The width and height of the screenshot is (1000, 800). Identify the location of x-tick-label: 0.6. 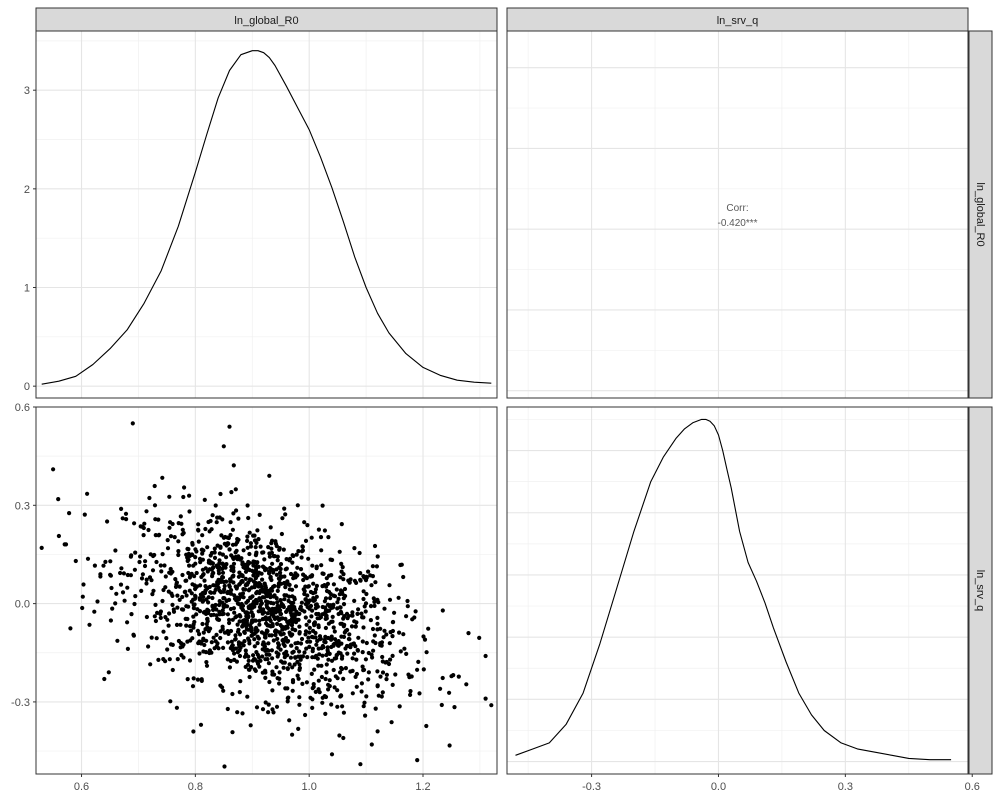
(81, 787).